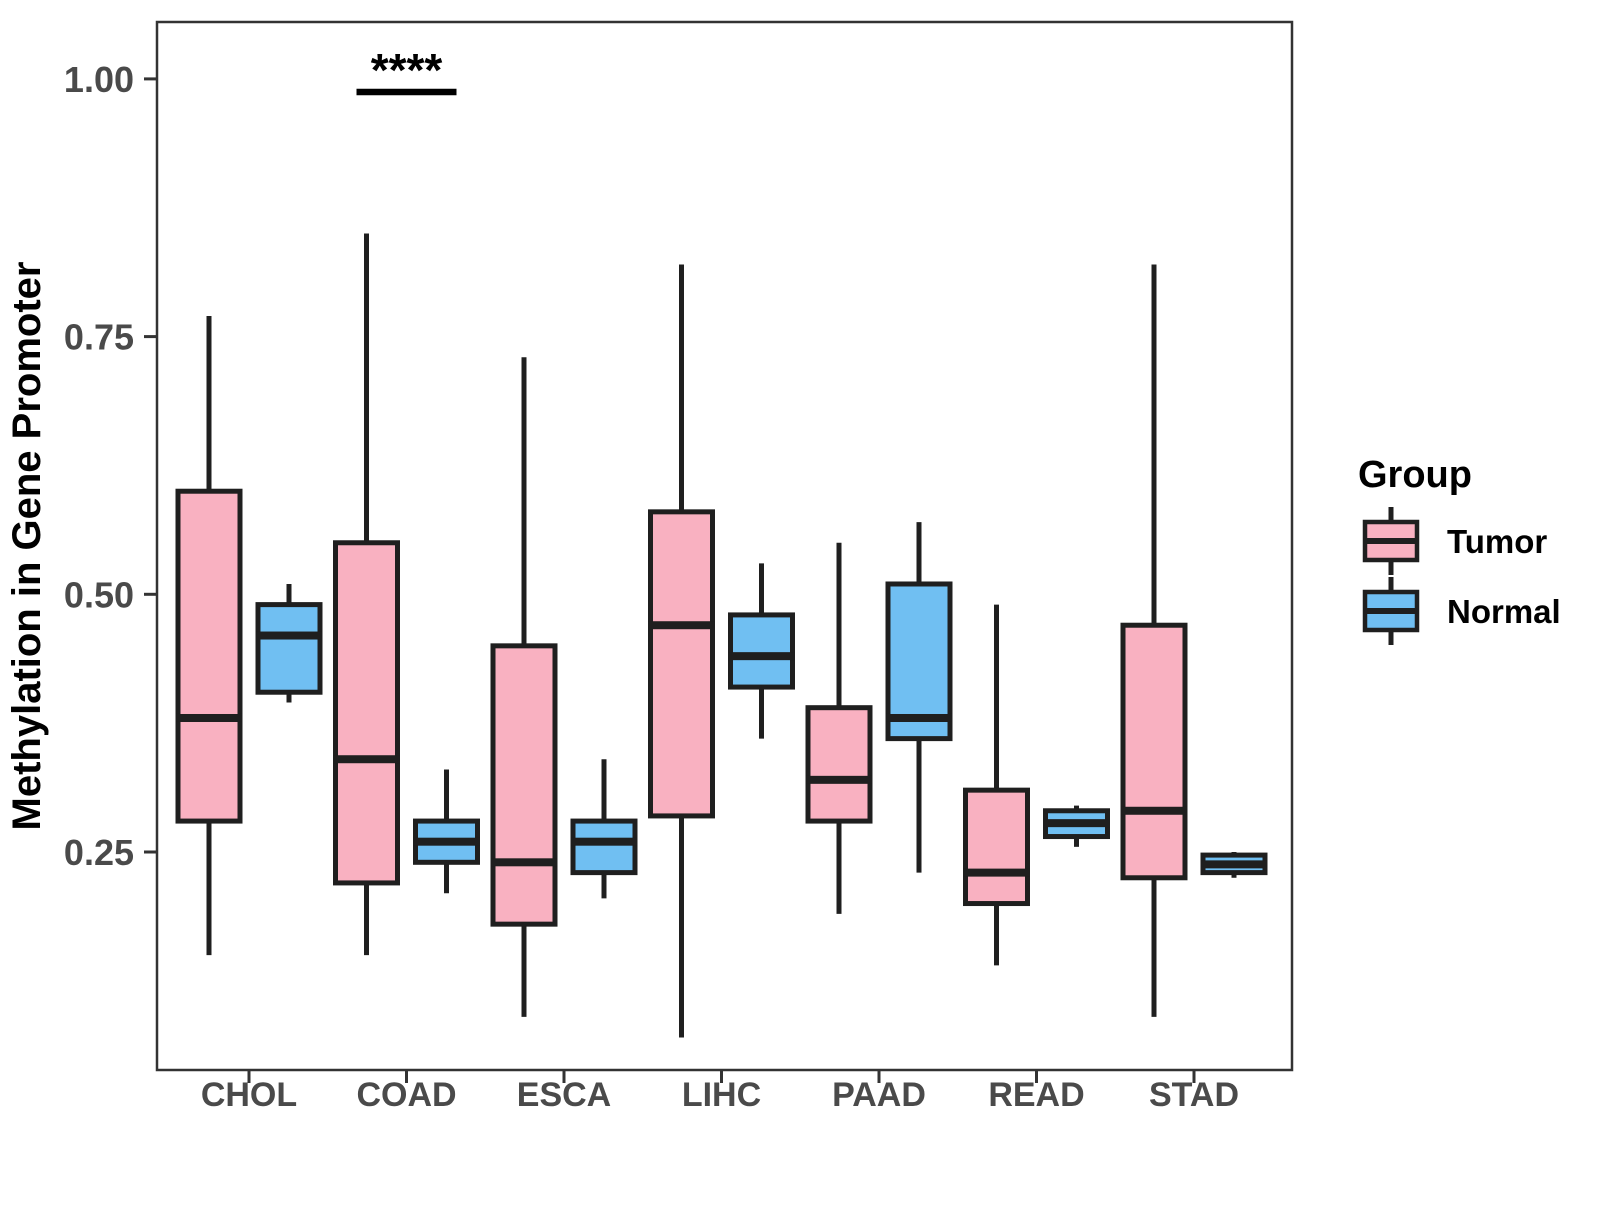 The height and width of the screenshot is (1205, 1600). I want to click on boxplot-median-LIHC-Normal, so click(761, 656).